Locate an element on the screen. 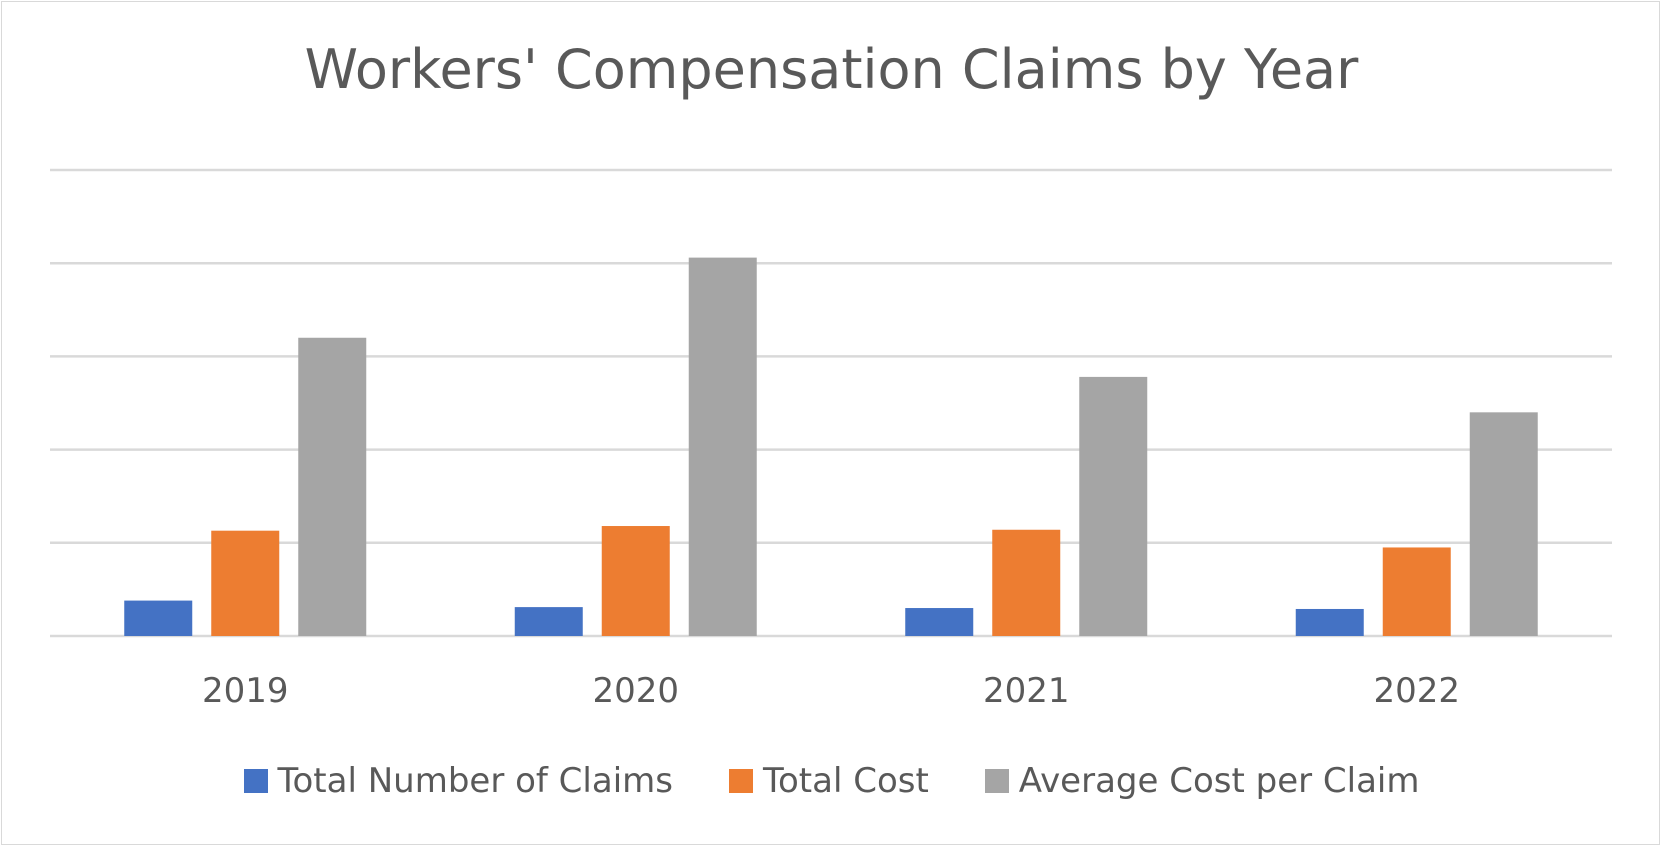 This screenshot has height=848, width=1663. chart-title: Workers' Compensation Claims by Year is located at coordinates (831, 69).